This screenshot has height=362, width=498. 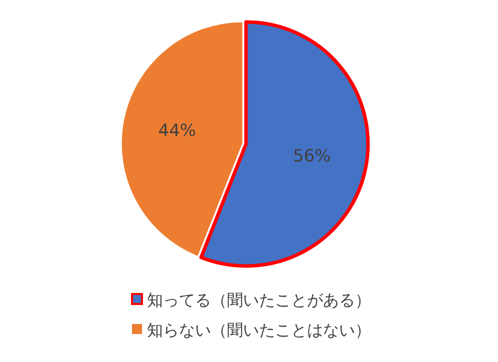 I want to click on data-label: 44%, so click(x=177, y=130).